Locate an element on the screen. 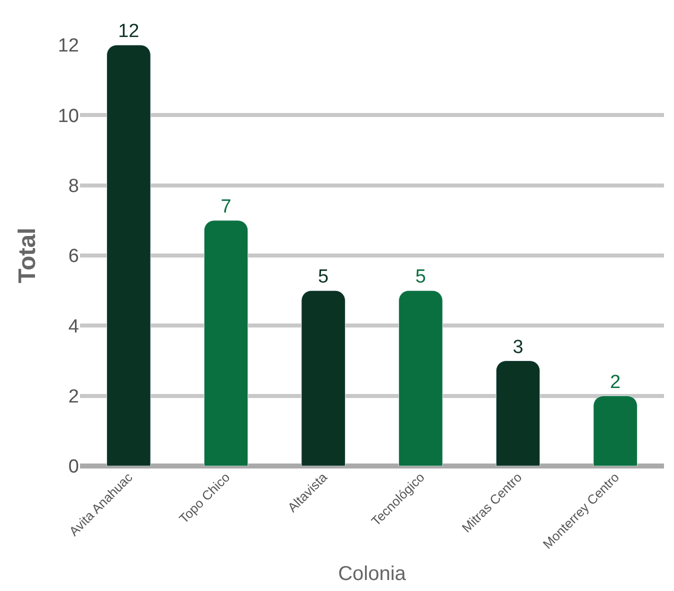 This screenshot has height=591, width=674. data-label: 12 is located at coordinates (129, 31).